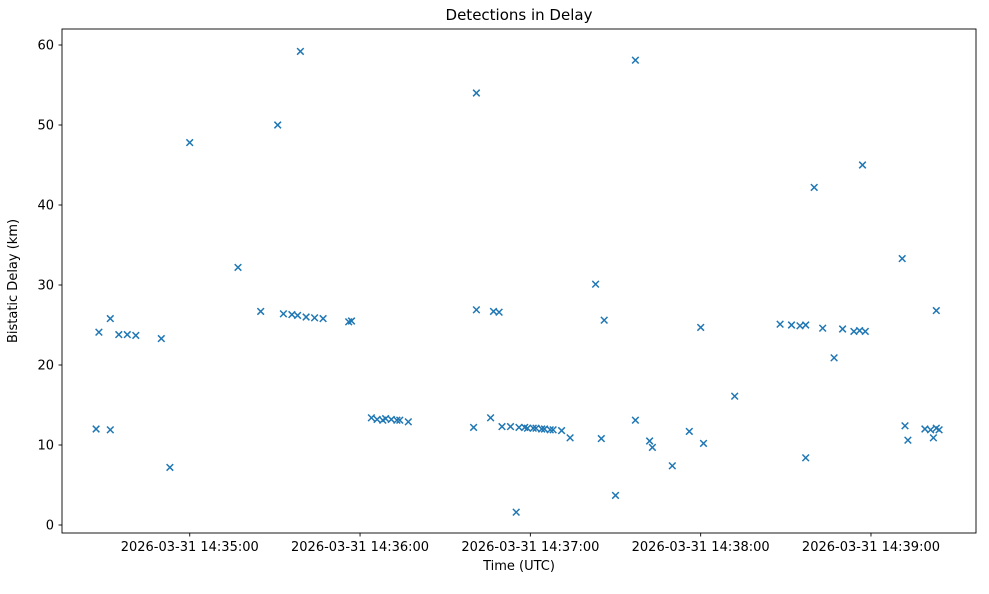 Image resolution: width=989 pixels, height=594 pixels. Describe the element at coordinates (45, 46) in the screenshot. I see `y-tick-label: 60` at that location.